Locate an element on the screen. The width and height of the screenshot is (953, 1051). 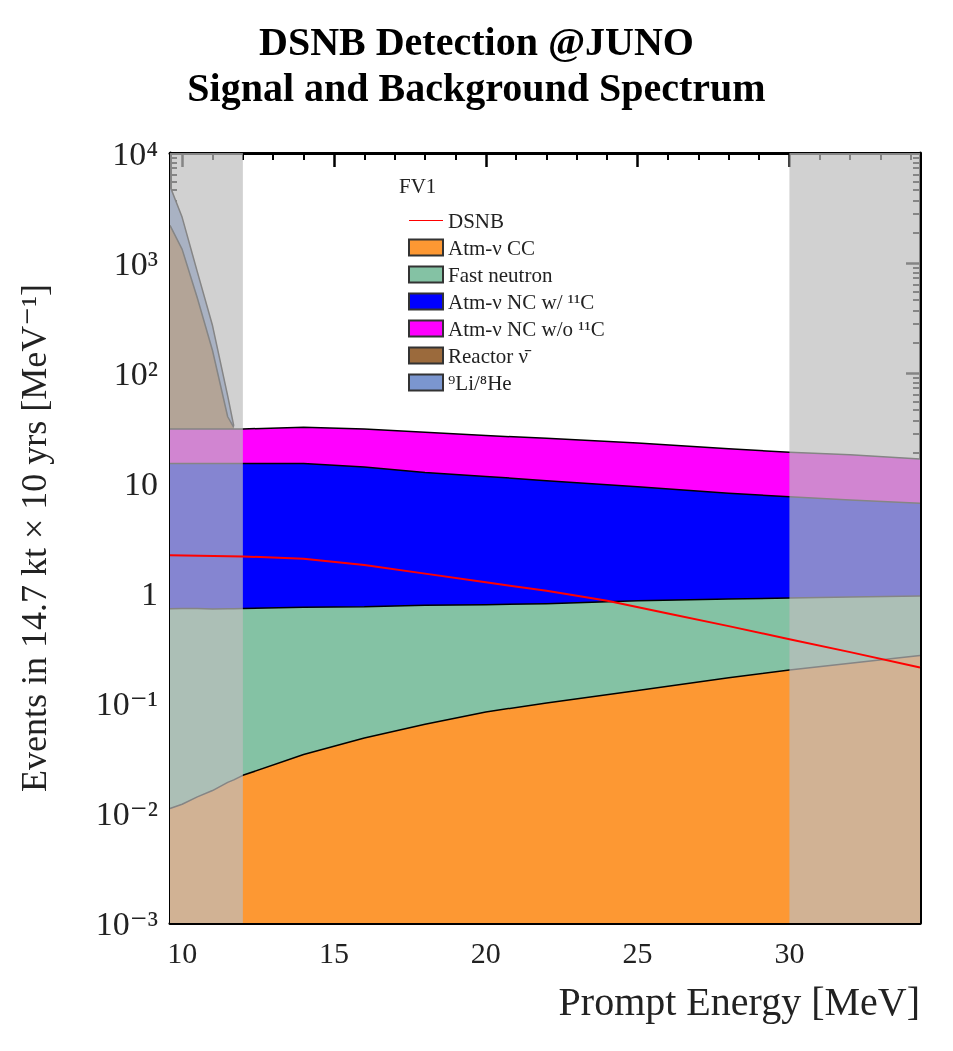
x-tick-label: 25 is located at coordinates (637, 952).